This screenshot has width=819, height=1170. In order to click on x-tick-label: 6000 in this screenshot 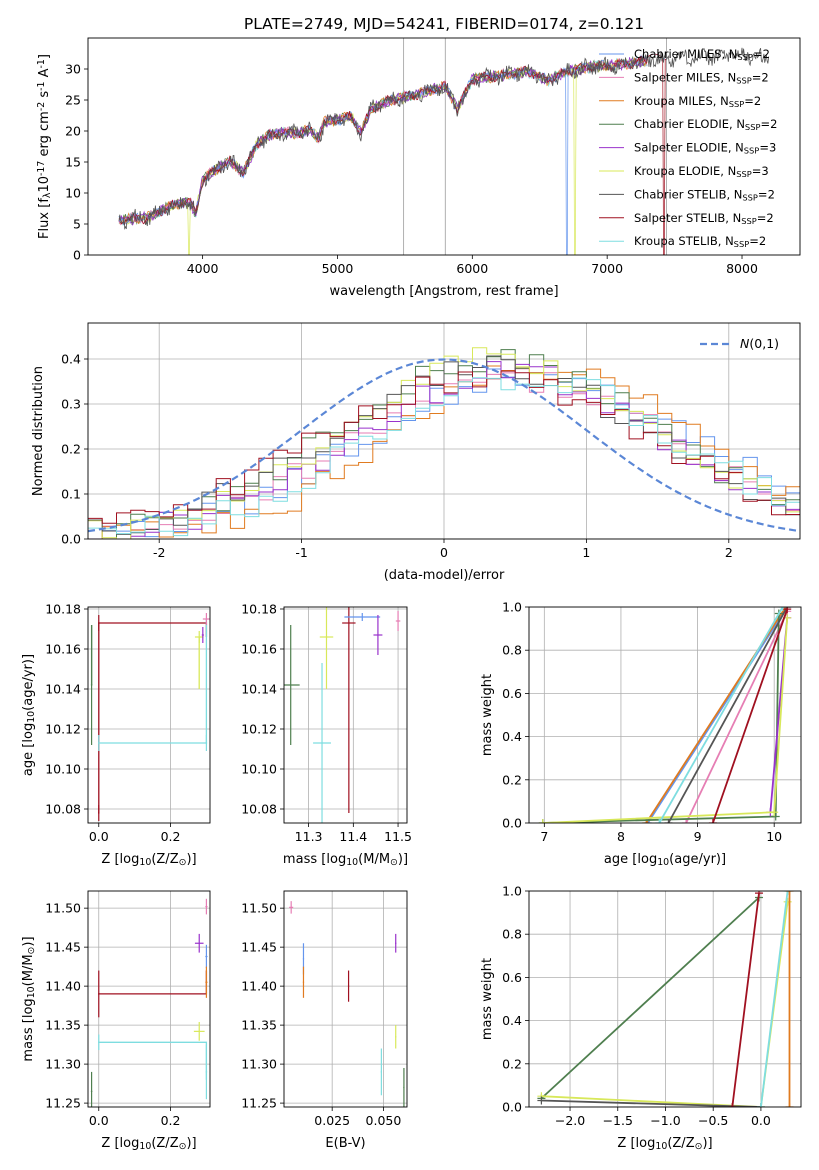, I will do `click(472, 268)`.